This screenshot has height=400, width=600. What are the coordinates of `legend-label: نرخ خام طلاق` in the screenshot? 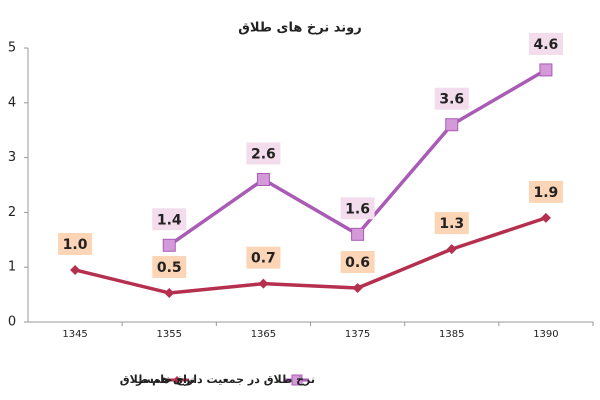 It's located at (157, 379).